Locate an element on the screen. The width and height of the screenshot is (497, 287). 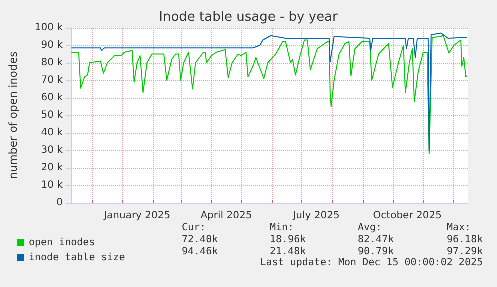
text: Min: is located at coordinates (282, 228).